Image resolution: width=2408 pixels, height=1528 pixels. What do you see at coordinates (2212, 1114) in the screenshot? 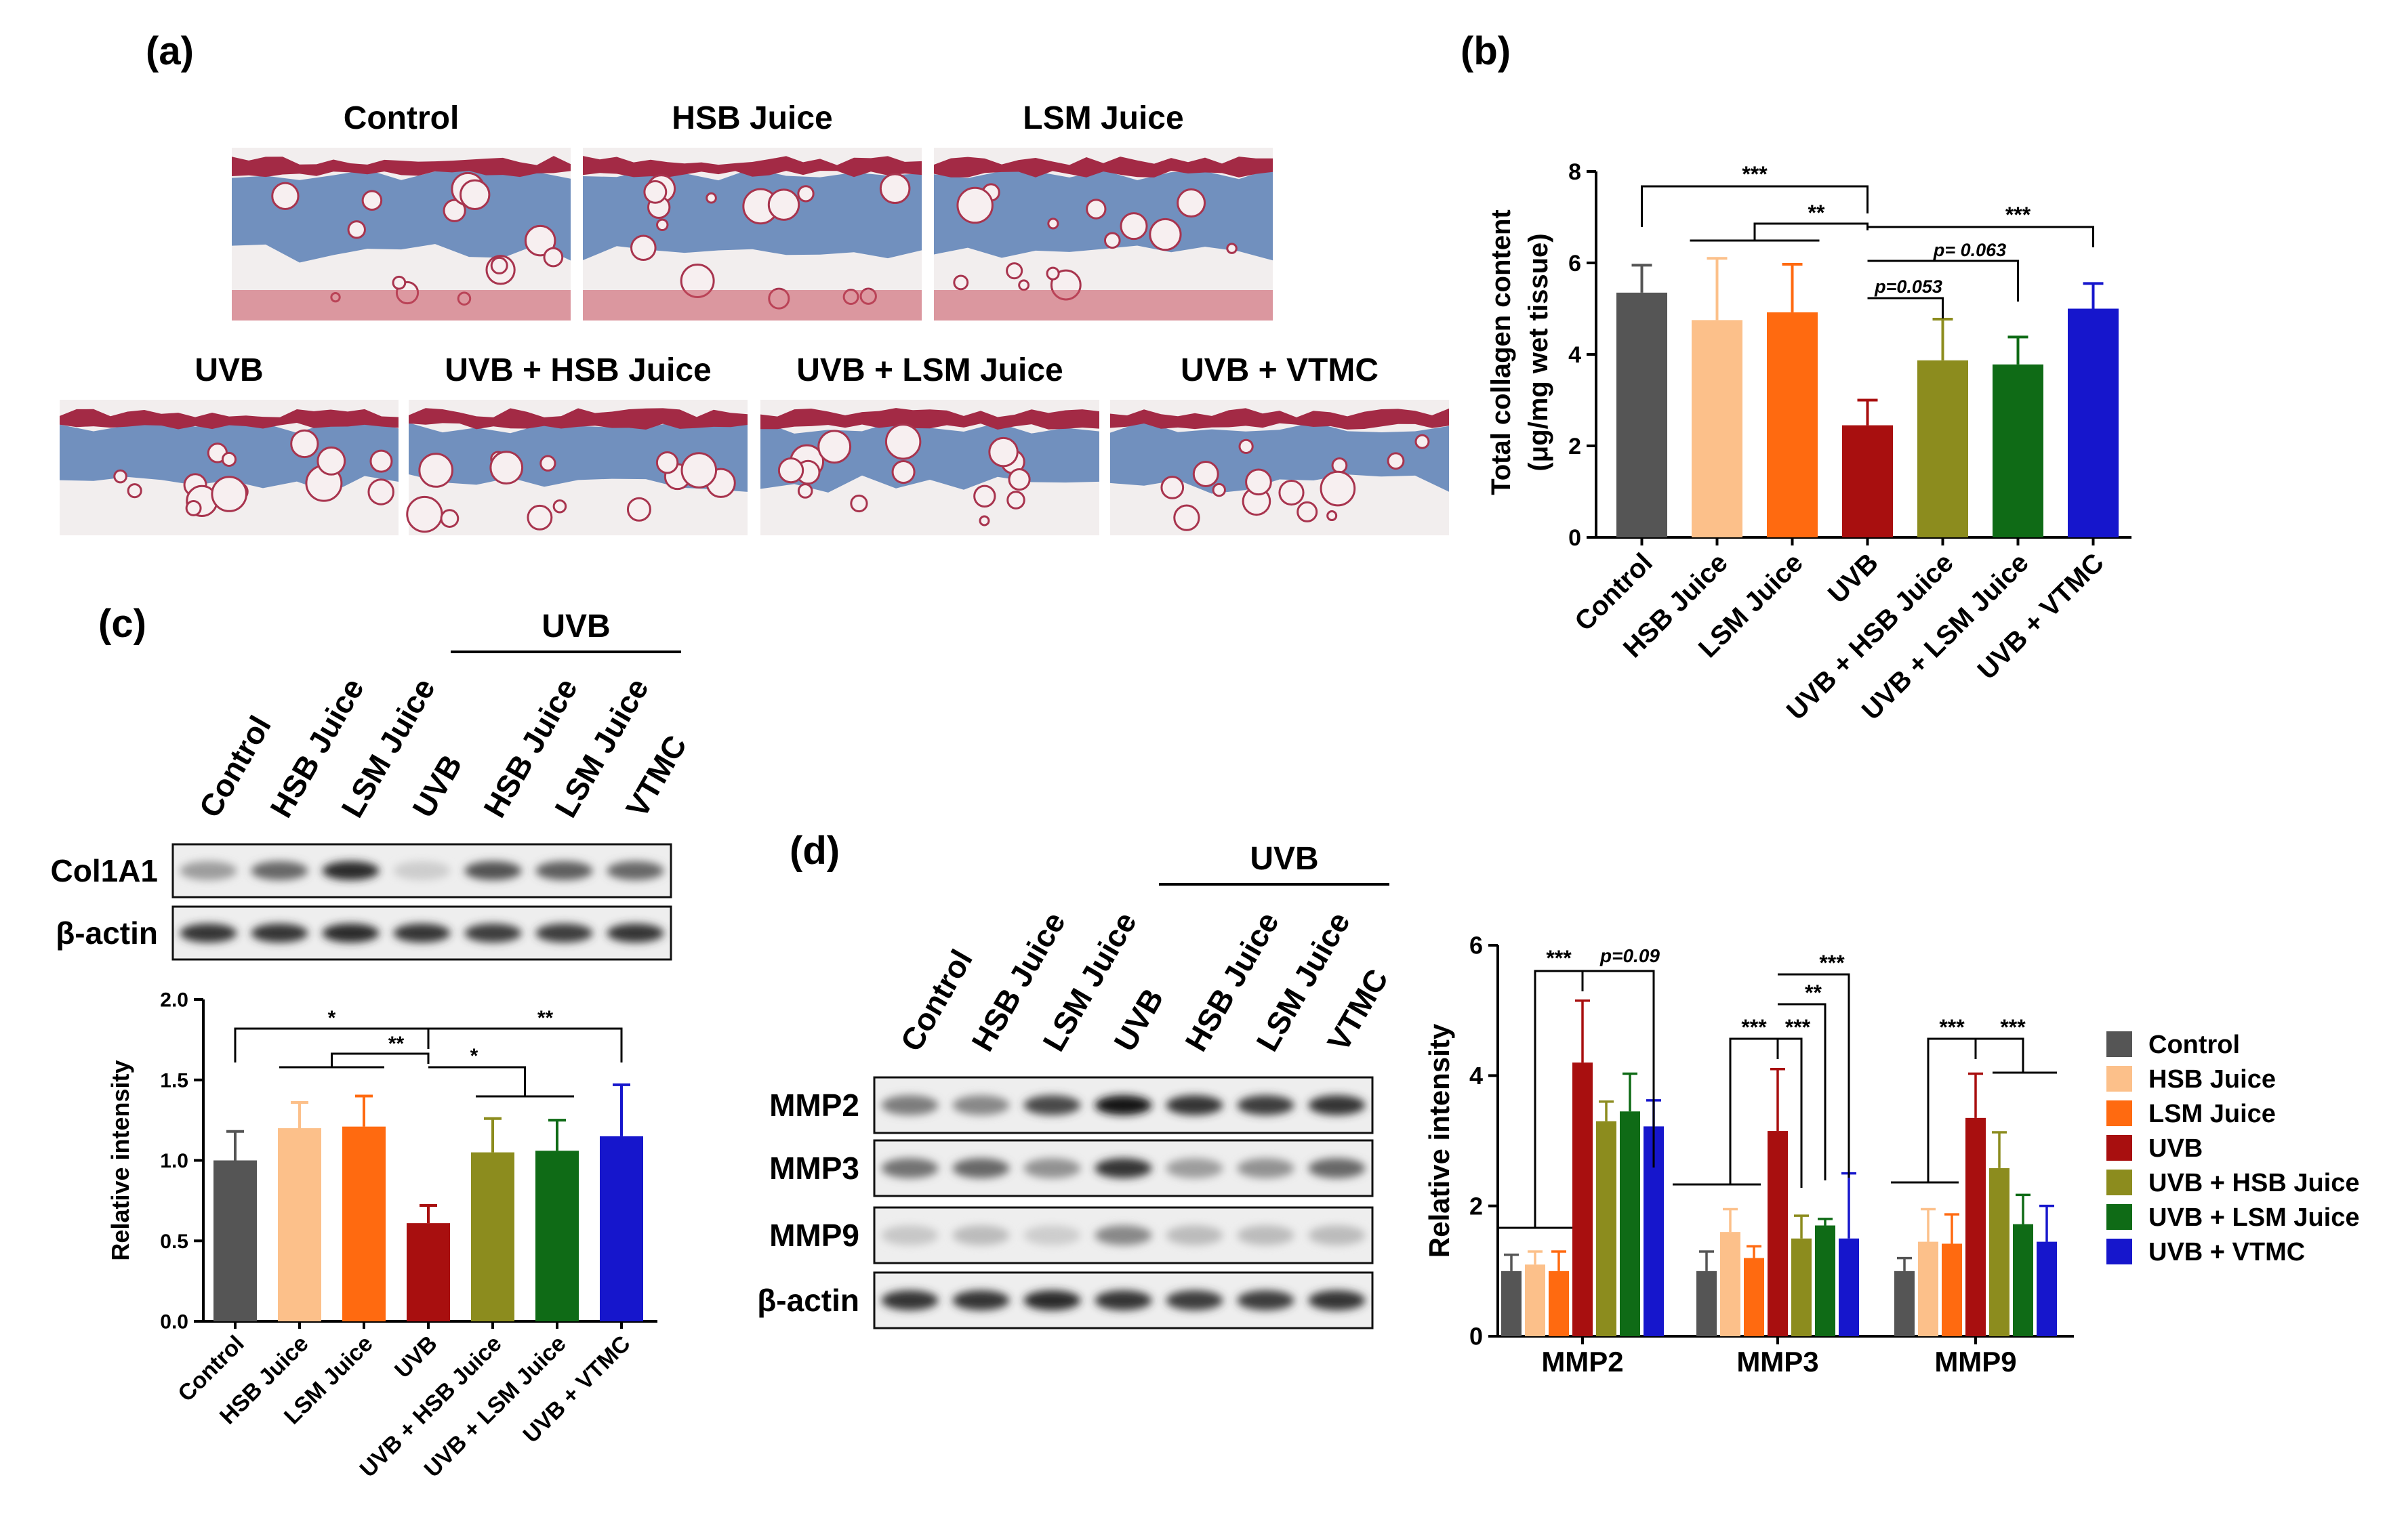
I see `legend-label-lsm-juice: LSM Juice` at bounding box center [2212, 1114].